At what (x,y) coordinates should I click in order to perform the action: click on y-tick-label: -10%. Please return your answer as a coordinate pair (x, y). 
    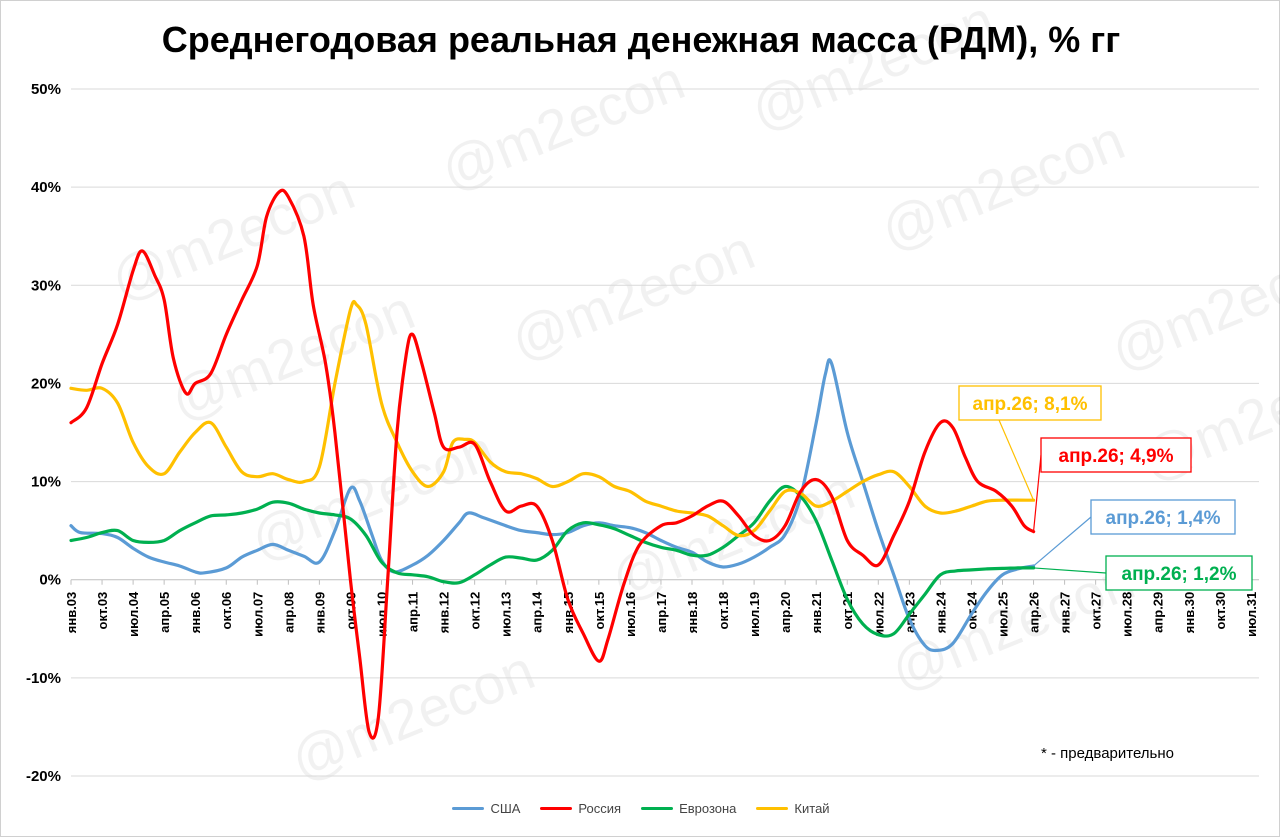
    Looking at the image, I should click on (43, 678).